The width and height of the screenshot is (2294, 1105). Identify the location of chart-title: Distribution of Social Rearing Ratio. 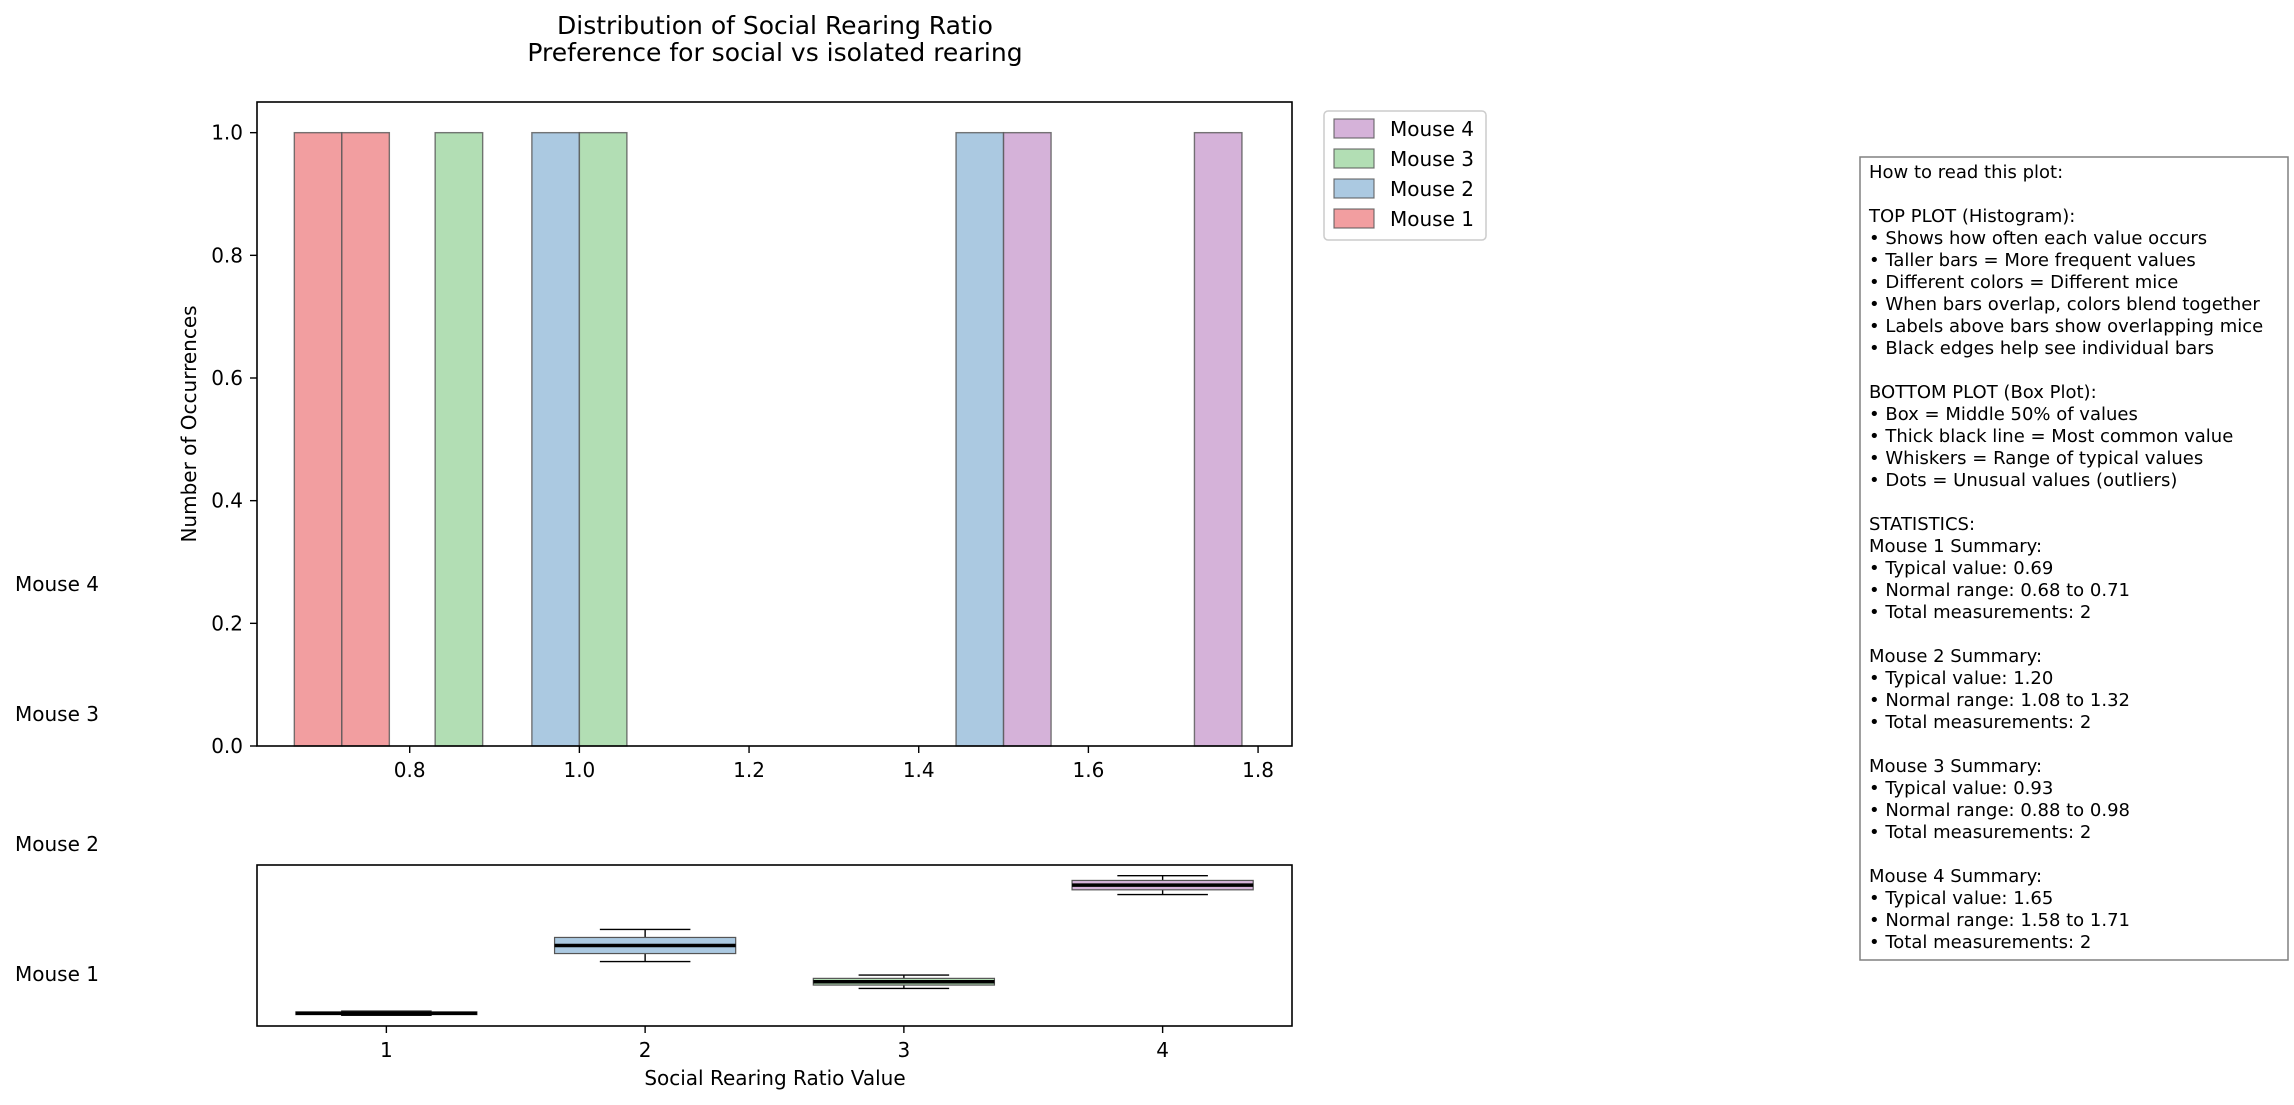
(775, 25).